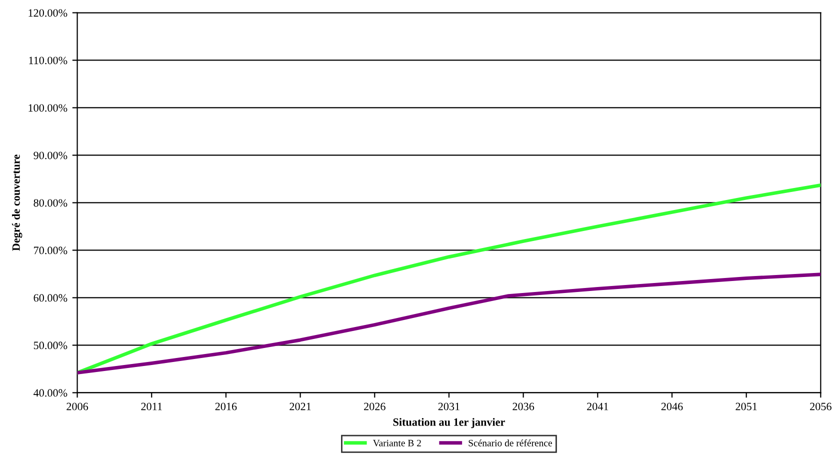 The height and width of the screenshot is (472, 840). What do you see at coordinates (77, 406) in the screenshot?
I see `x-tick-label: 2006` at bounding box center [77, 406].